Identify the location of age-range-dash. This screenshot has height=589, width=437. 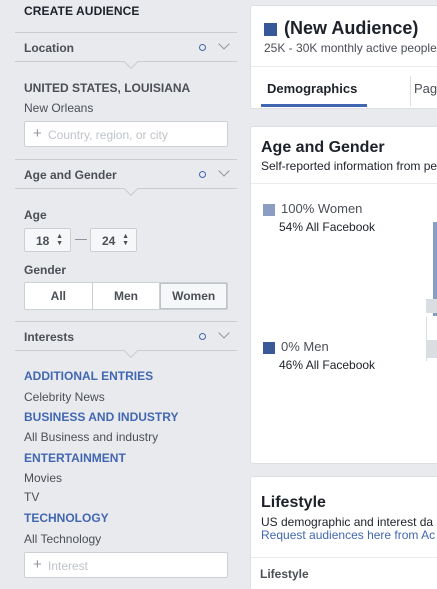
(81, 239).